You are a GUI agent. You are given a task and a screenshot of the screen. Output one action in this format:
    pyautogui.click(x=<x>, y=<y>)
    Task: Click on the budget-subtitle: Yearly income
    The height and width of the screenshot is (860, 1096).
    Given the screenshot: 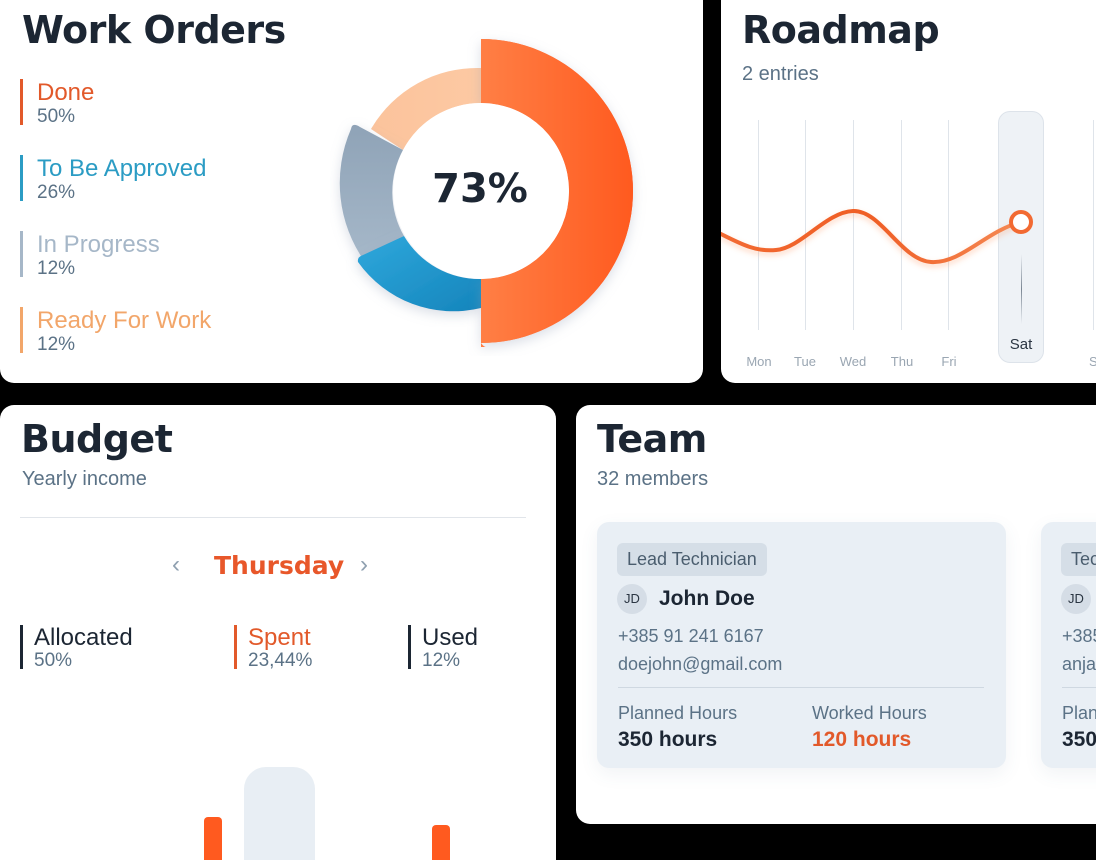 What is the action you would take?
    pyautogui.click(x=84, y=479)
    